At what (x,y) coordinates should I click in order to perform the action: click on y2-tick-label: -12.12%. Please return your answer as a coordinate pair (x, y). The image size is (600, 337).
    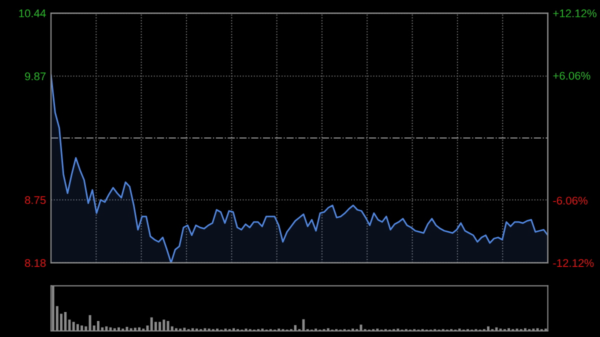
    Looking at the image, I should click on (573, 263).